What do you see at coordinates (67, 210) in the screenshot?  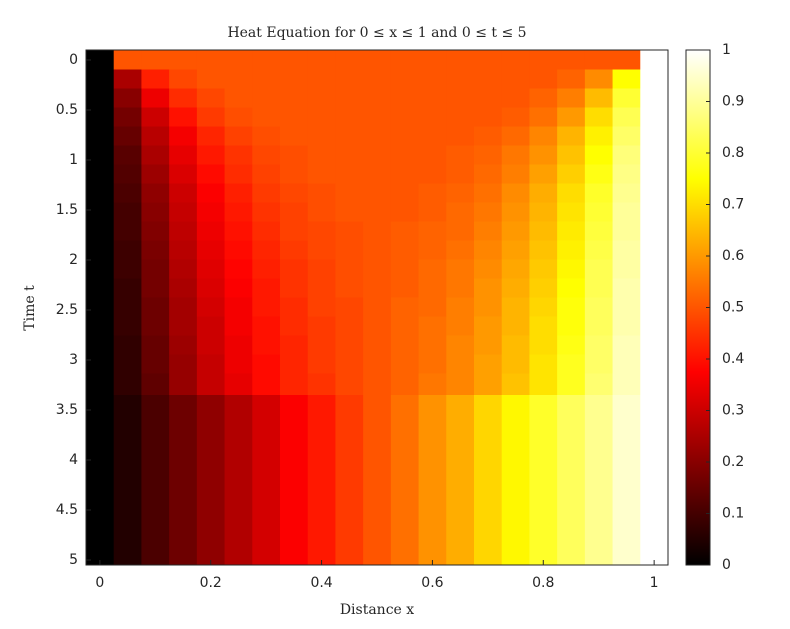 I see `y-tick-label: 1.5` at bounding box center [67, 210].